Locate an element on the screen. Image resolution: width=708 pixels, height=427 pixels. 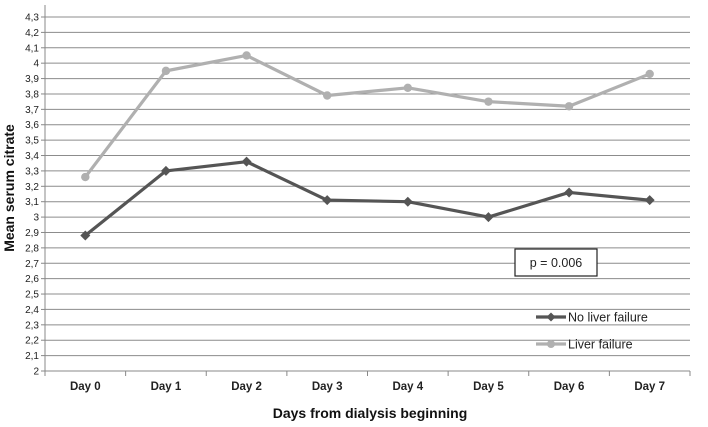
legend-label: No liver failure is located at coordinates (608, 318).